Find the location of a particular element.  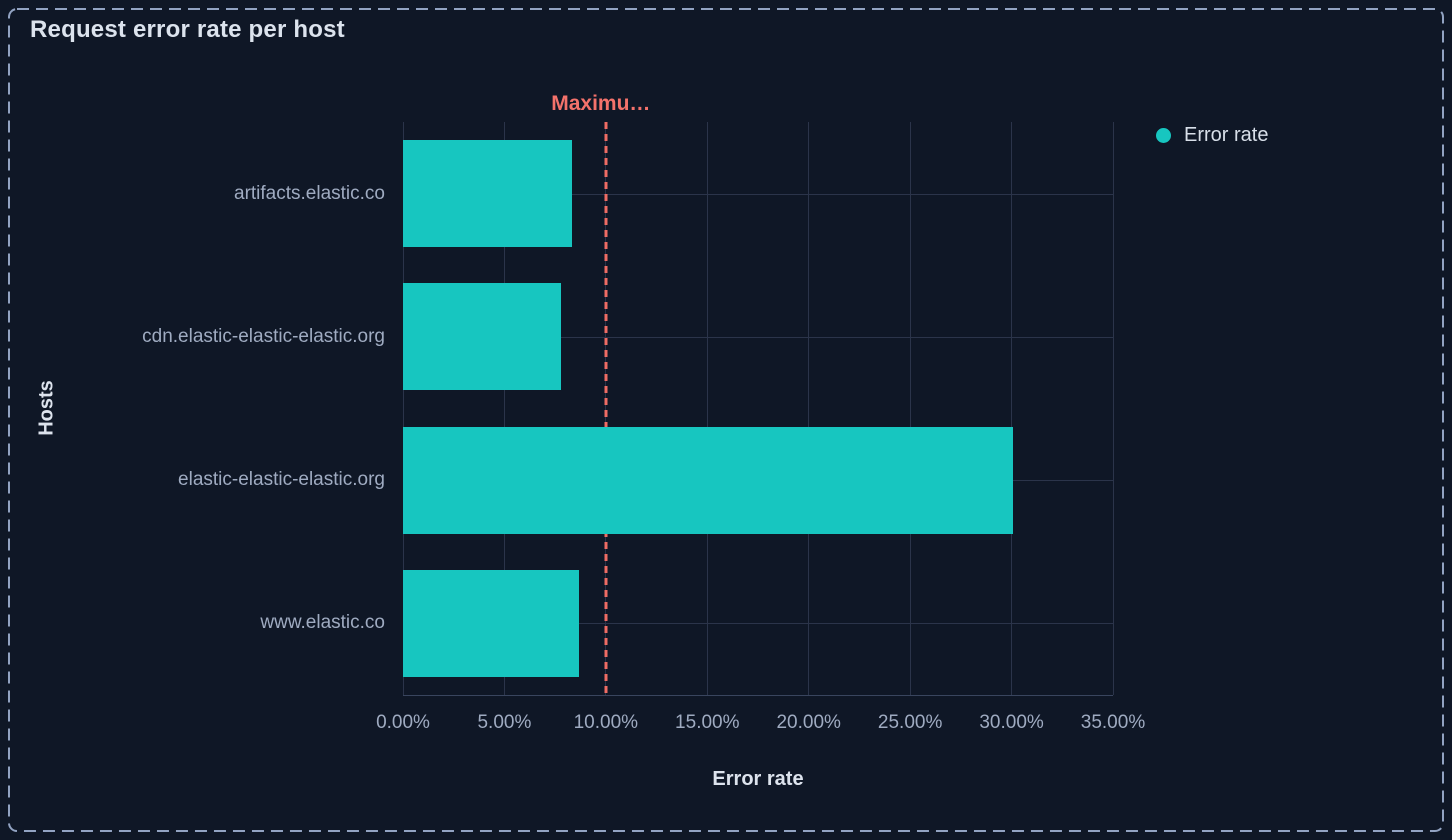

x-tick-label: 25.00% is located at coordinates (910, 722).